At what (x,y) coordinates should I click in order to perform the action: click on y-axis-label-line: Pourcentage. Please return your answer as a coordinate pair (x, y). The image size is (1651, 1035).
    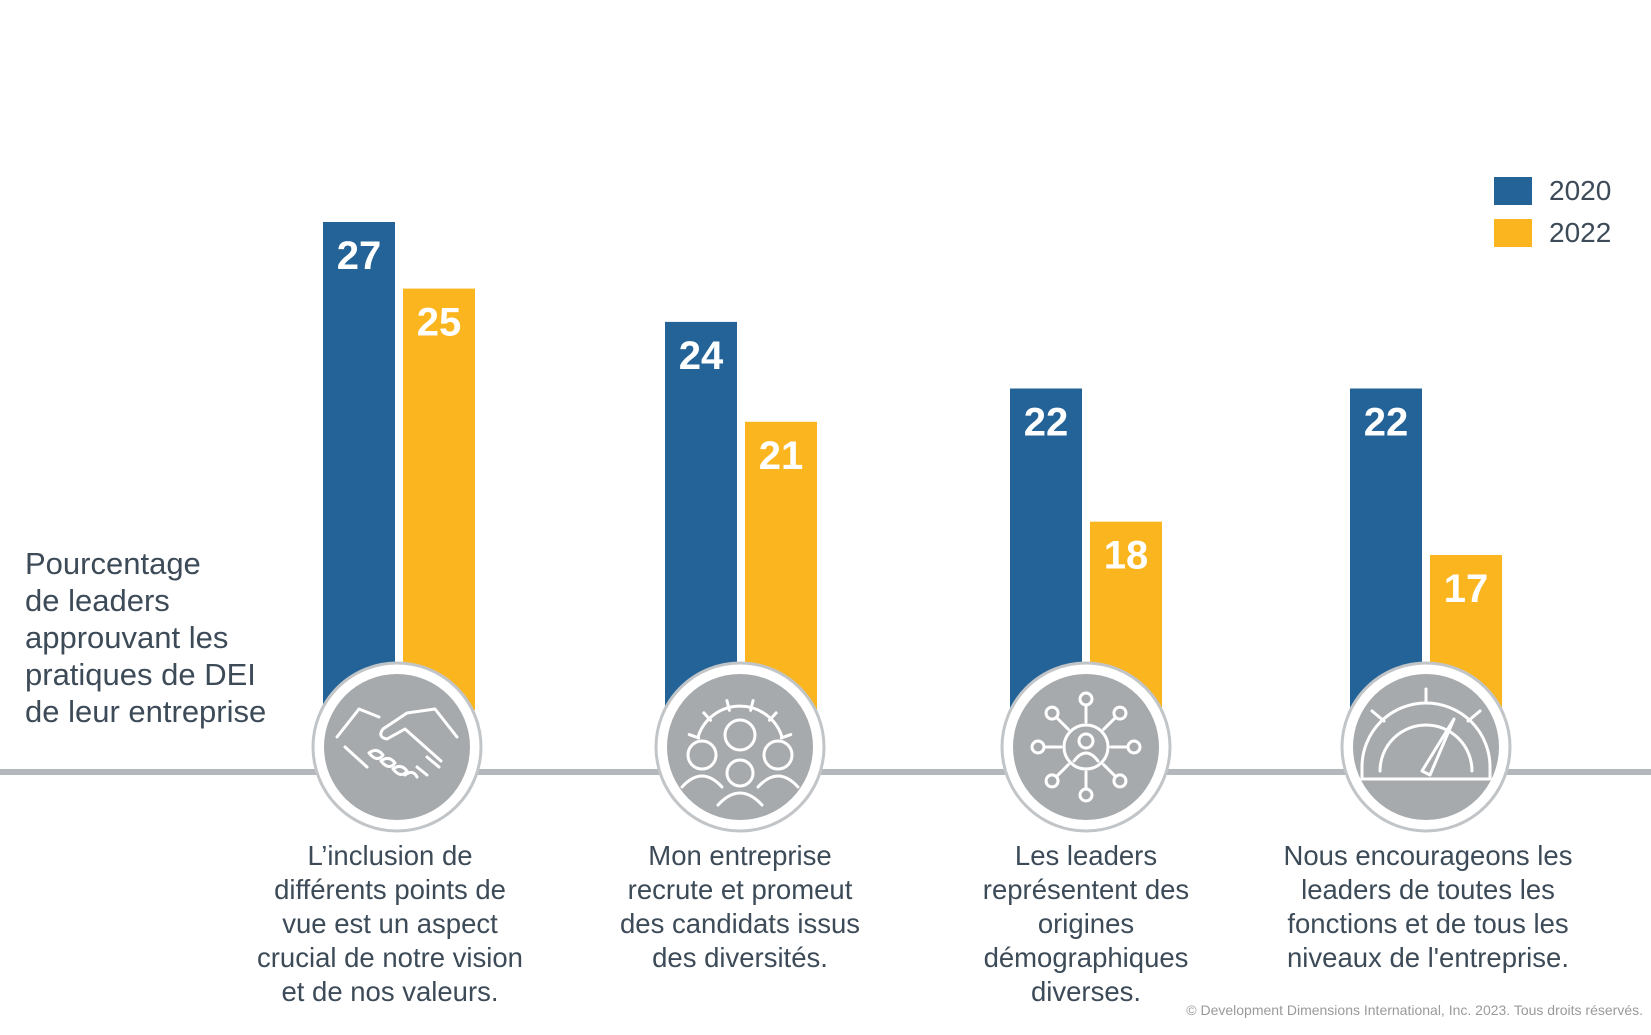
    Looking at the image, I should click on (113, 563).